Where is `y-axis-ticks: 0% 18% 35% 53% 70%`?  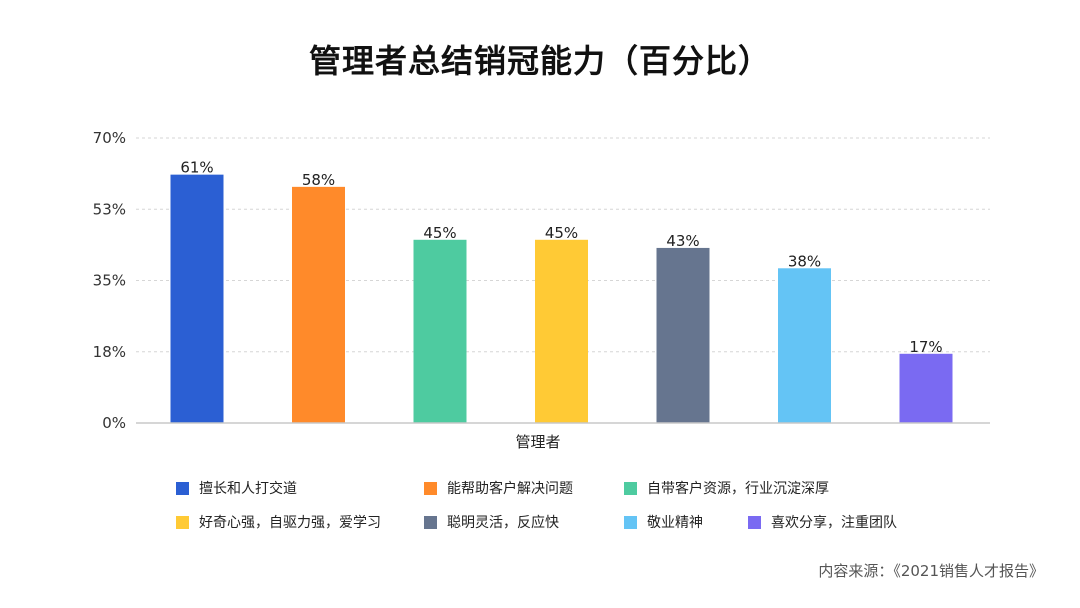
y-axis-ticks: 0% 18% 35% 53% 70% is located at coordinates (109, 280).